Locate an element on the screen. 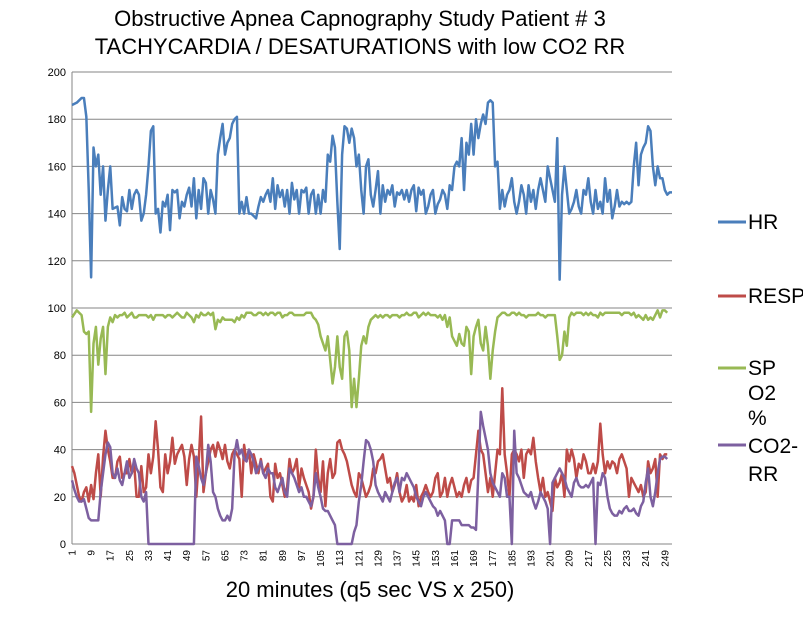 The height and width of the screenshot is (617, 803). x-tick-label: 89 is located at coordinates (283, 556).